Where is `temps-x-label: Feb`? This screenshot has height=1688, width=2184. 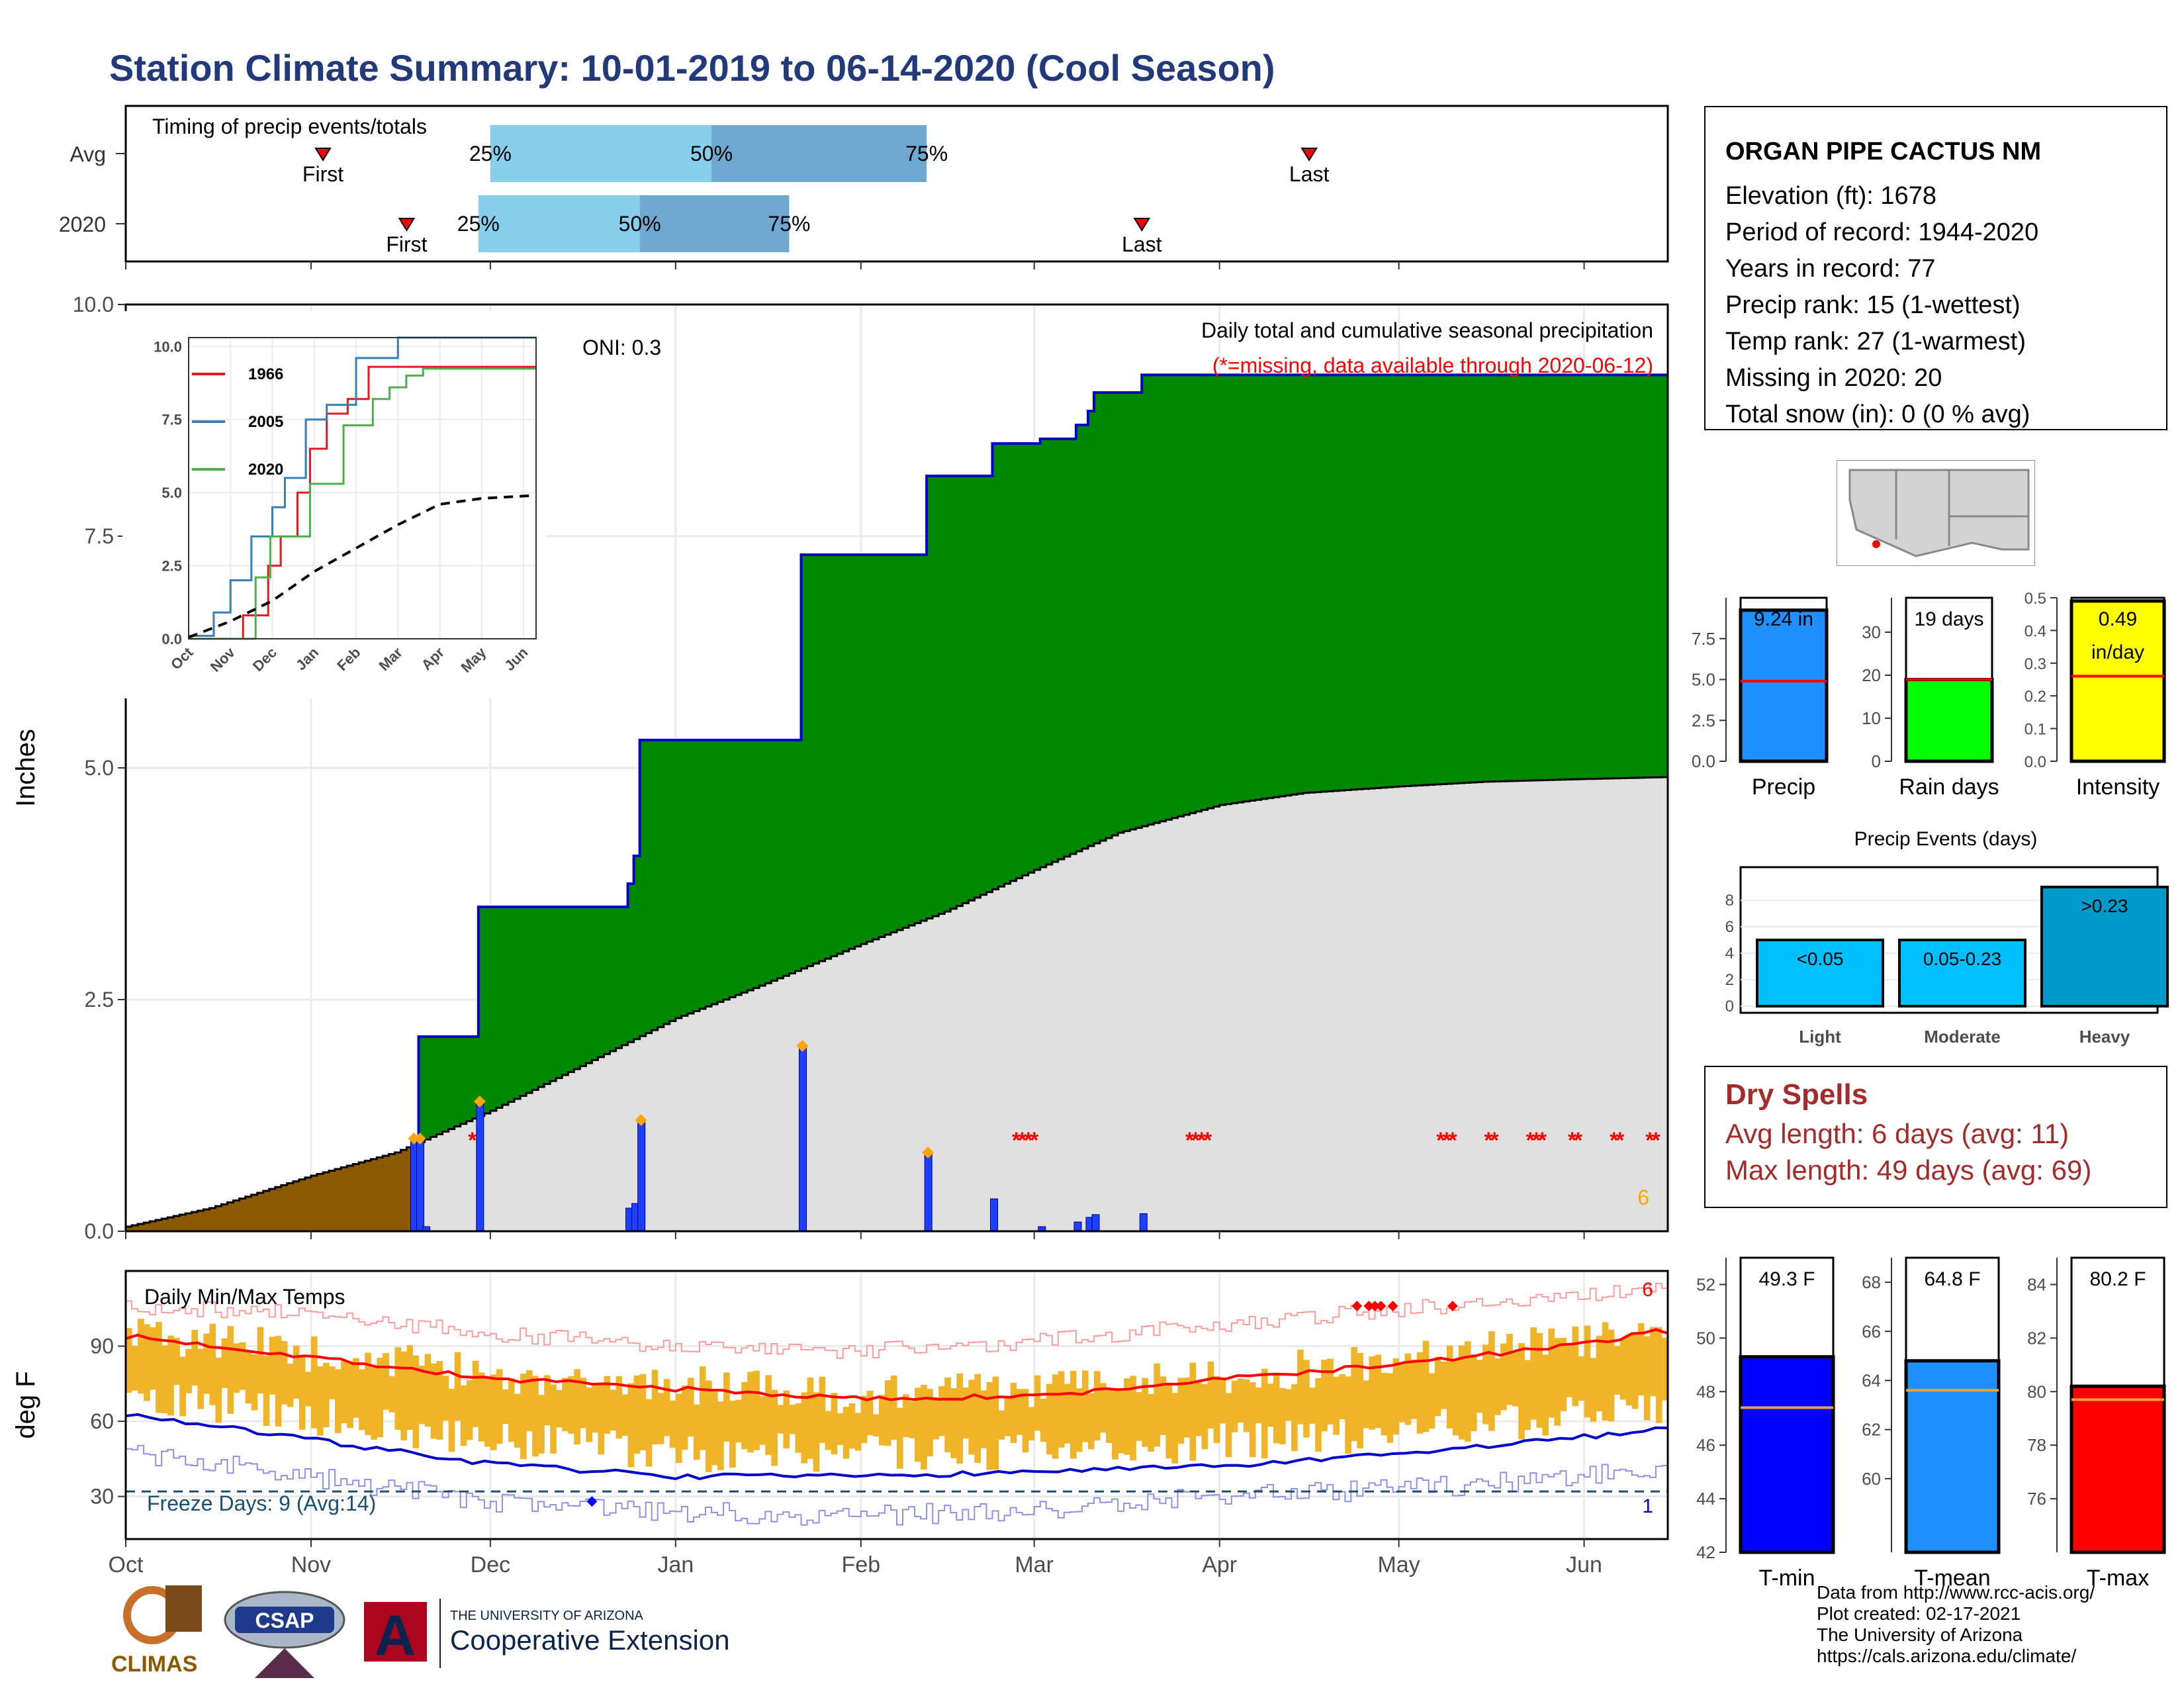 temps-x-label: Feb is located at coordinates (862, 1564).